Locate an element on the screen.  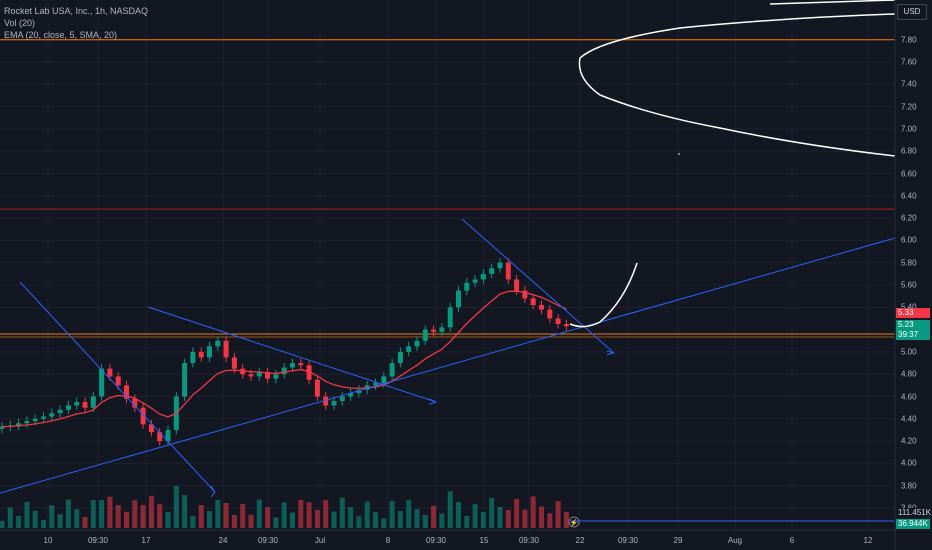
last-price-value: 5.23 is located at coordinates (906, 324).